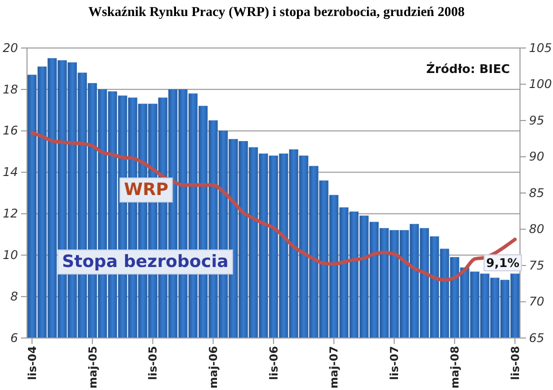 The width and height of the screenshot is (553, 390). I want to click on y2-tick-label: 80, so click(537, 229).